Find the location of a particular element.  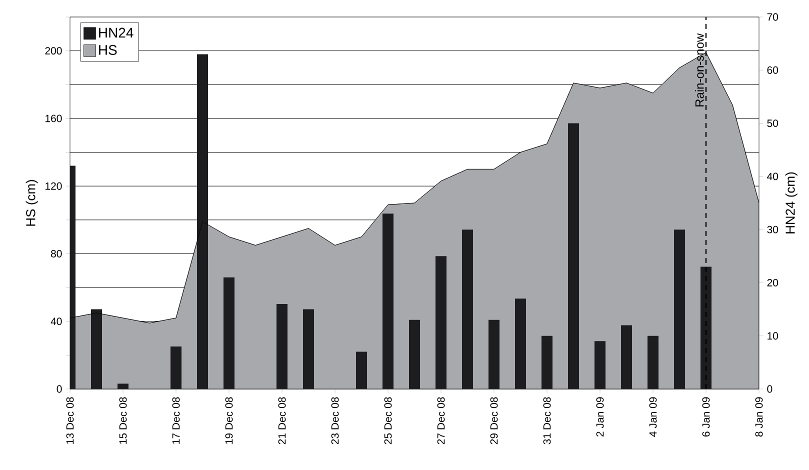

y2-tick-label: 40 is located at coordinates (772, 176).